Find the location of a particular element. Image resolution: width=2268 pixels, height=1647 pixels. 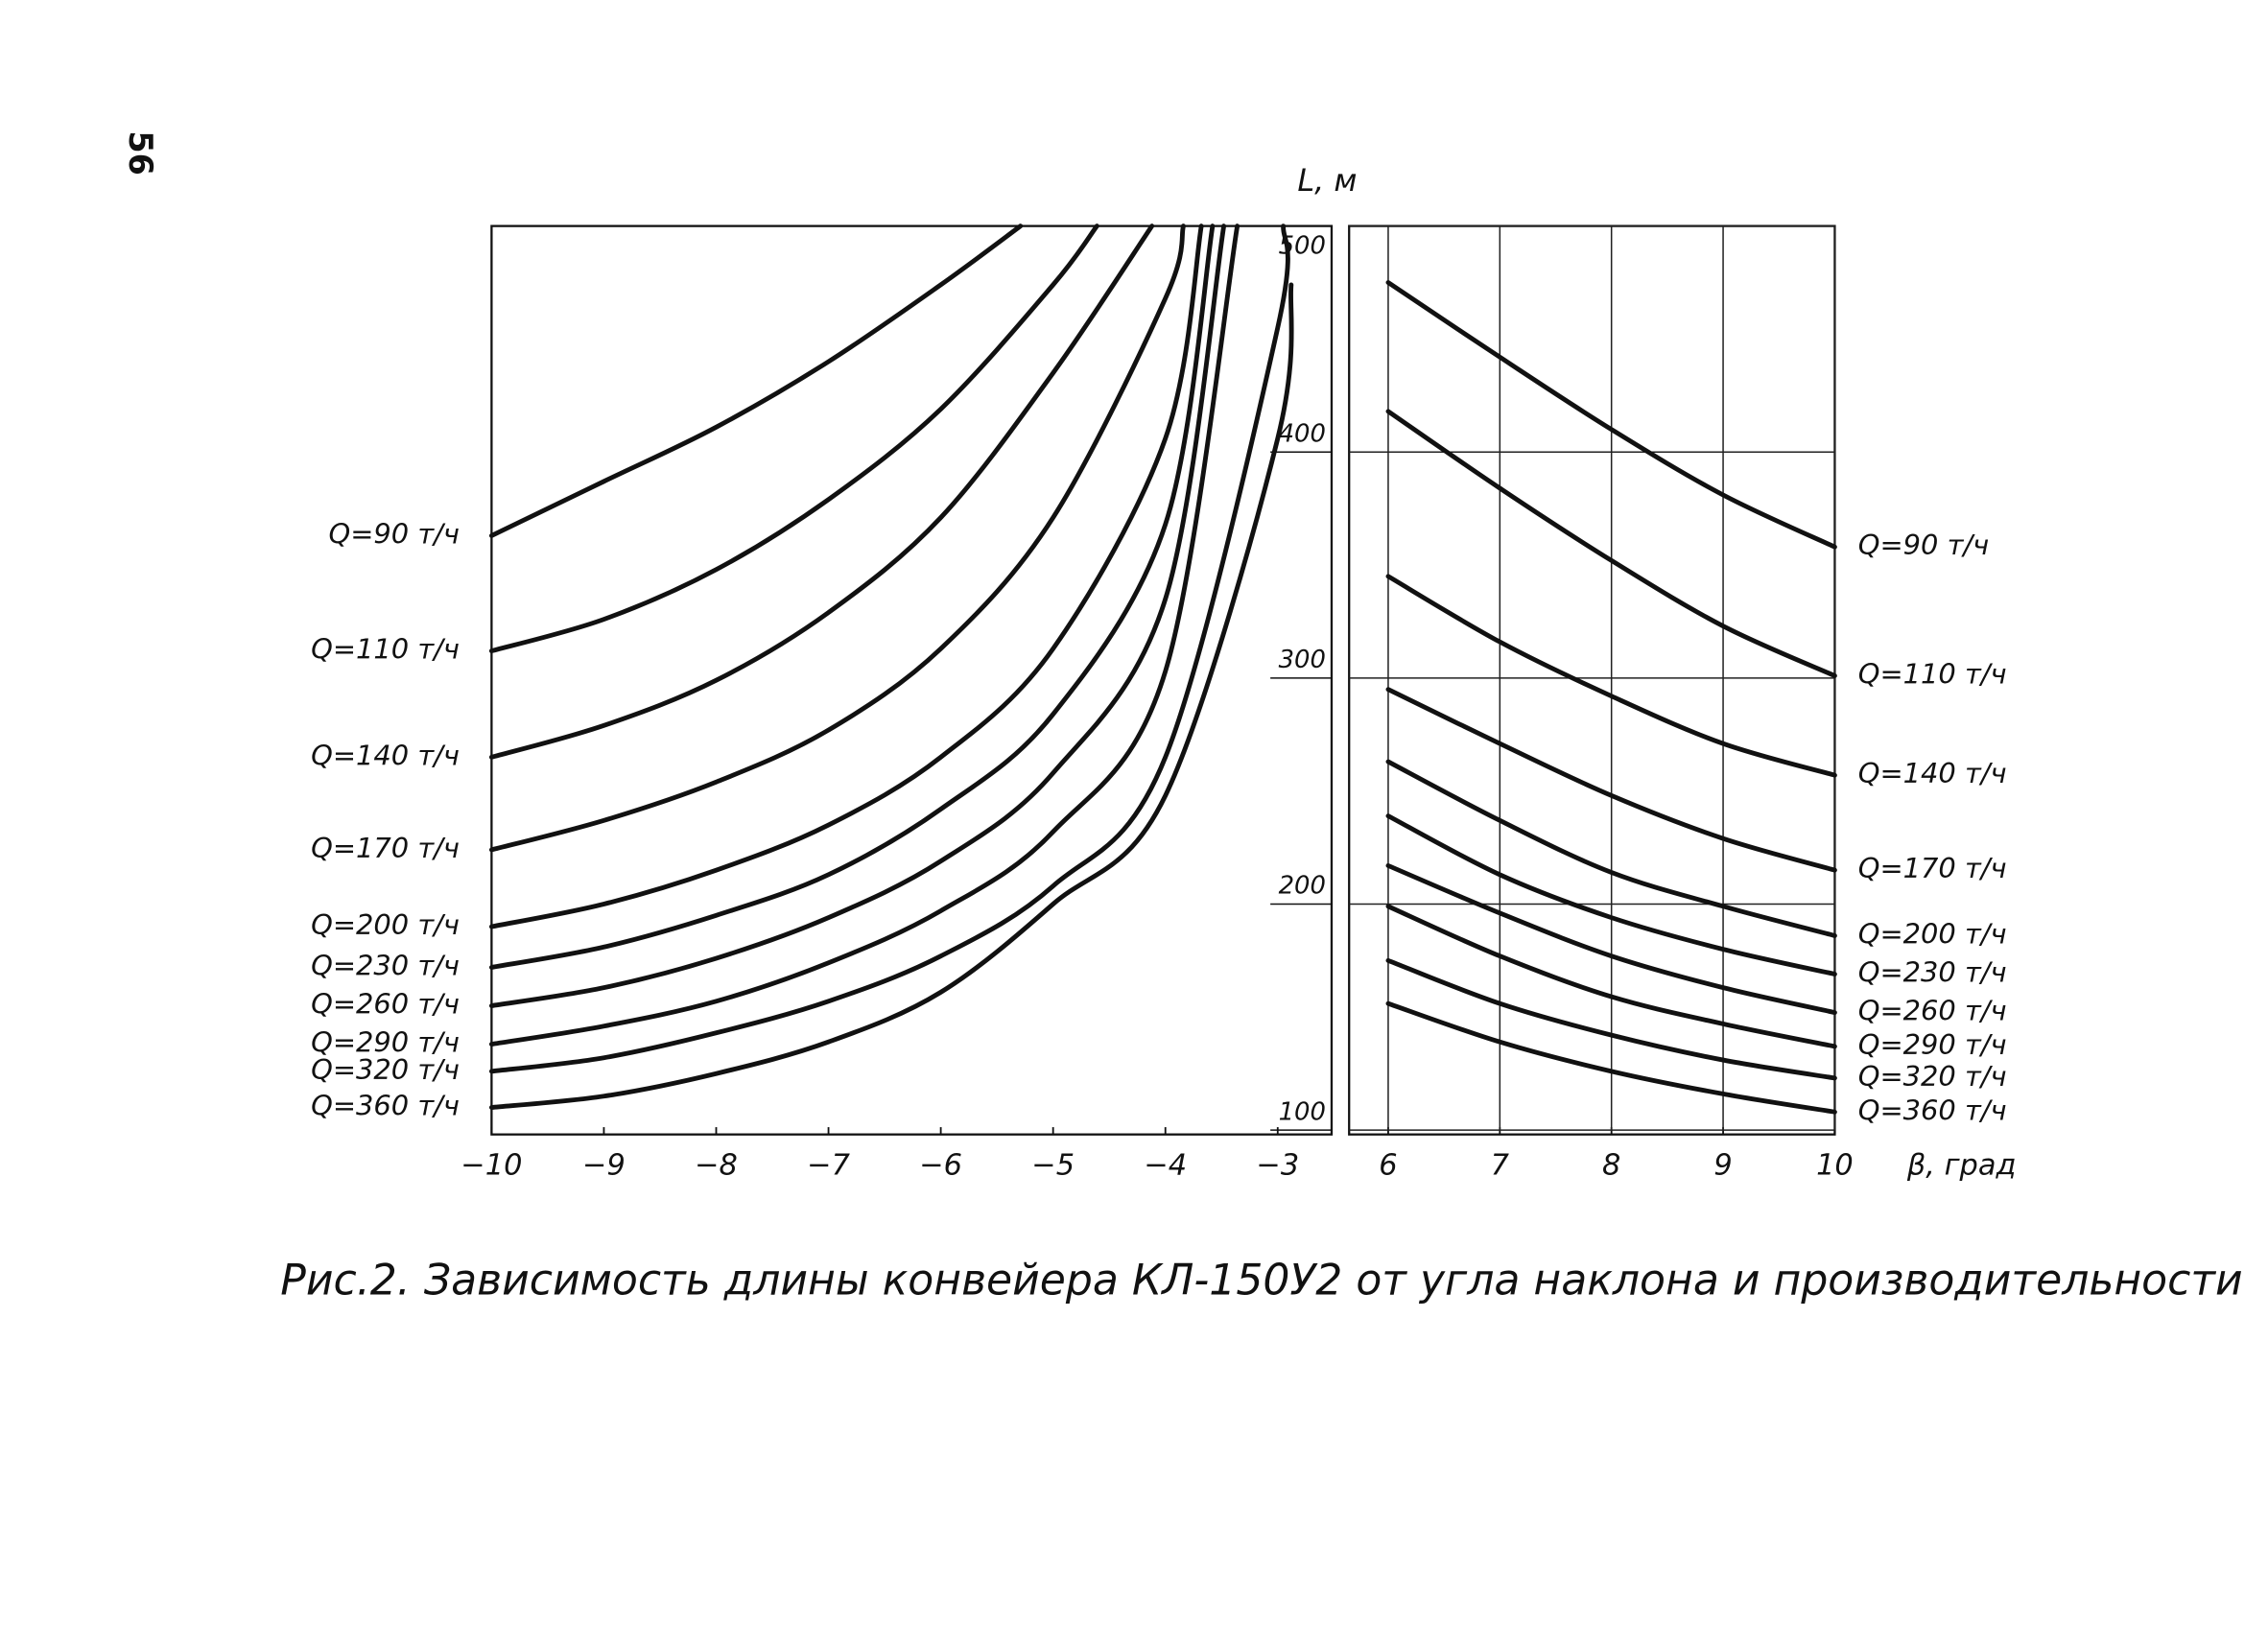

x-tick-label: −5 is located at coordinates (1053, 1166).